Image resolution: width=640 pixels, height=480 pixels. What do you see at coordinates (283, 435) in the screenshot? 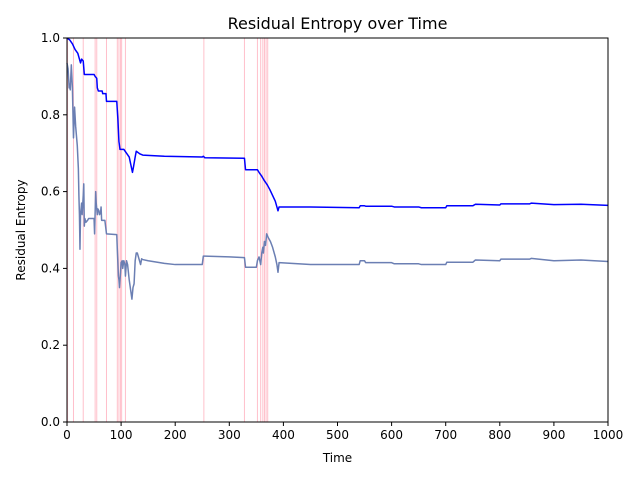
I see `x-tick-label-400: 400` at bounding box center [283, 435].